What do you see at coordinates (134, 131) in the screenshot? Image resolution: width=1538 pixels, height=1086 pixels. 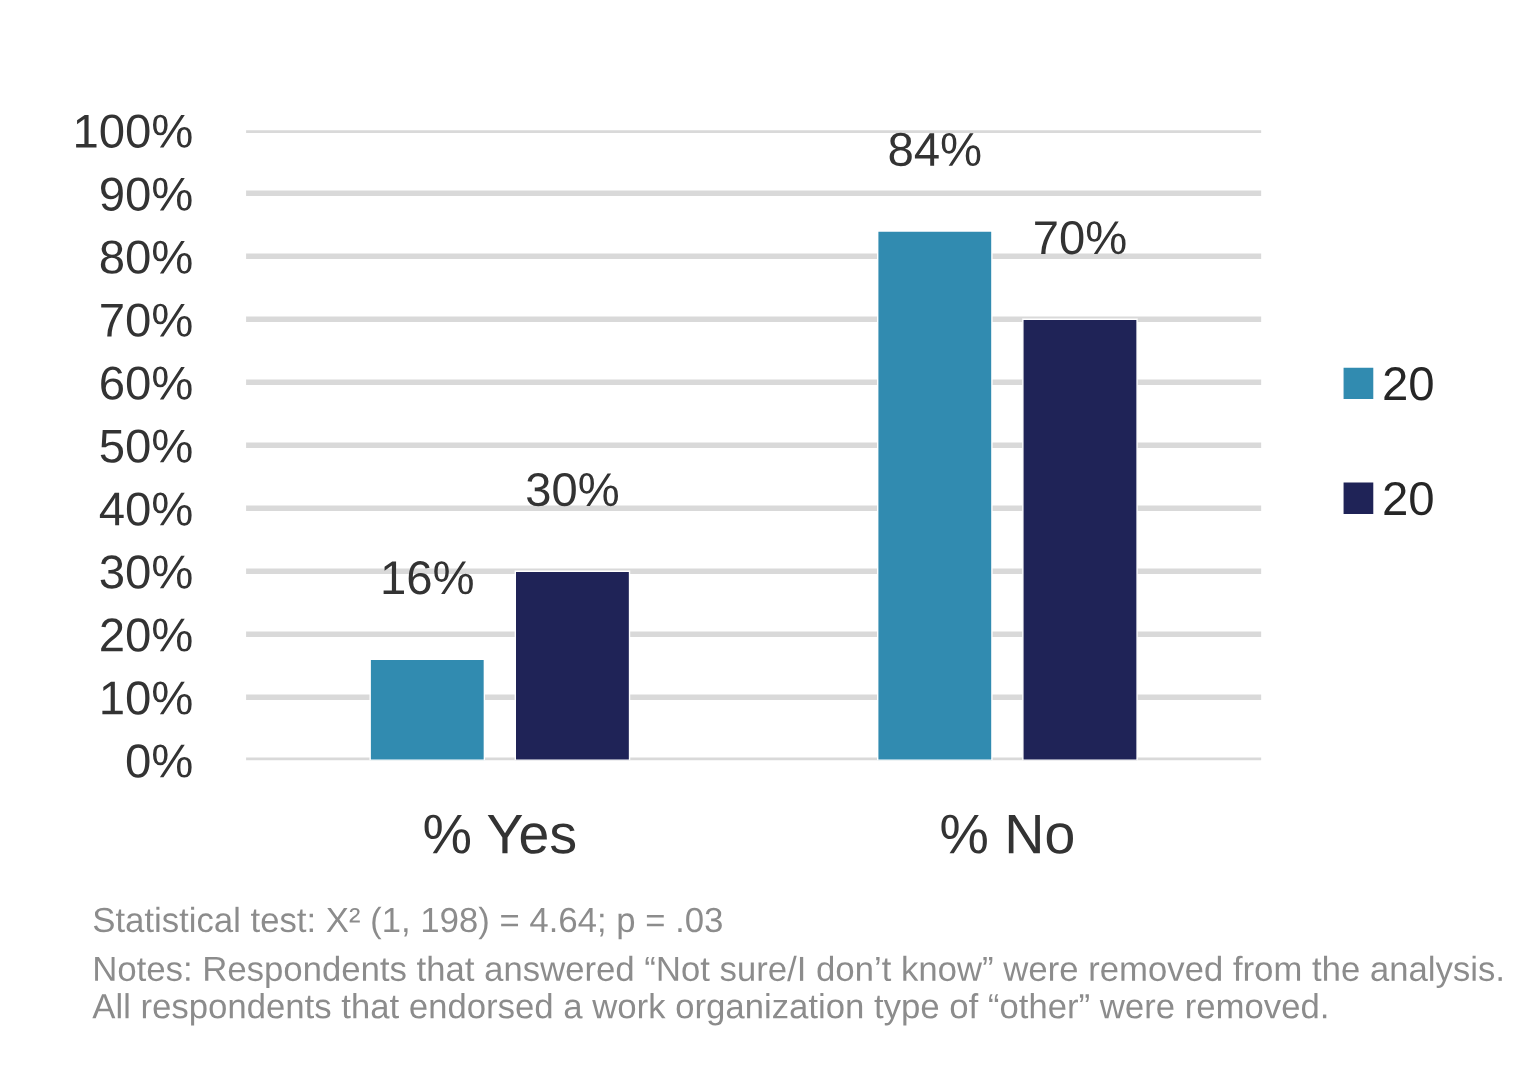 I see `y-tick-label: 100%` at bounding box center [134, 131].